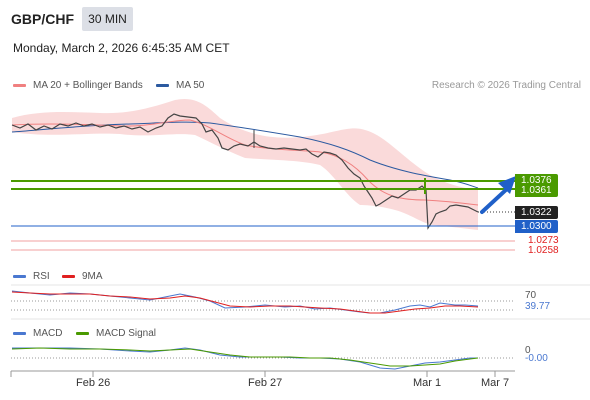 Image resolution: width=590 pixels, height=400 pixels. Describe the element at coordinates (88, 85) in the screenshot. I see `ma20-label: MA 20 + Bollinger Bands` at that location.